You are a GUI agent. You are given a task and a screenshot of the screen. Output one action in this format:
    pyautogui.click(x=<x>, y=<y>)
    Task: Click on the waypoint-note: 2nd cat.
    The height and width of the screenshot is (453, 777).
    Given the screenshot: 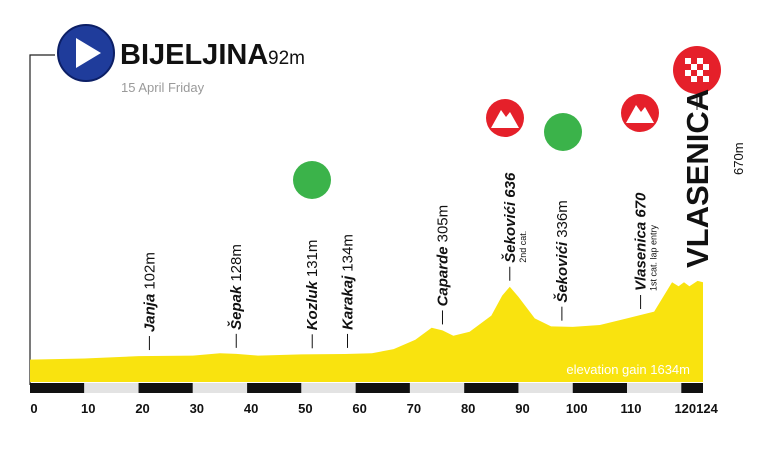 What is the action you would take?
    pyautogui.click(x=523, y=247)
    